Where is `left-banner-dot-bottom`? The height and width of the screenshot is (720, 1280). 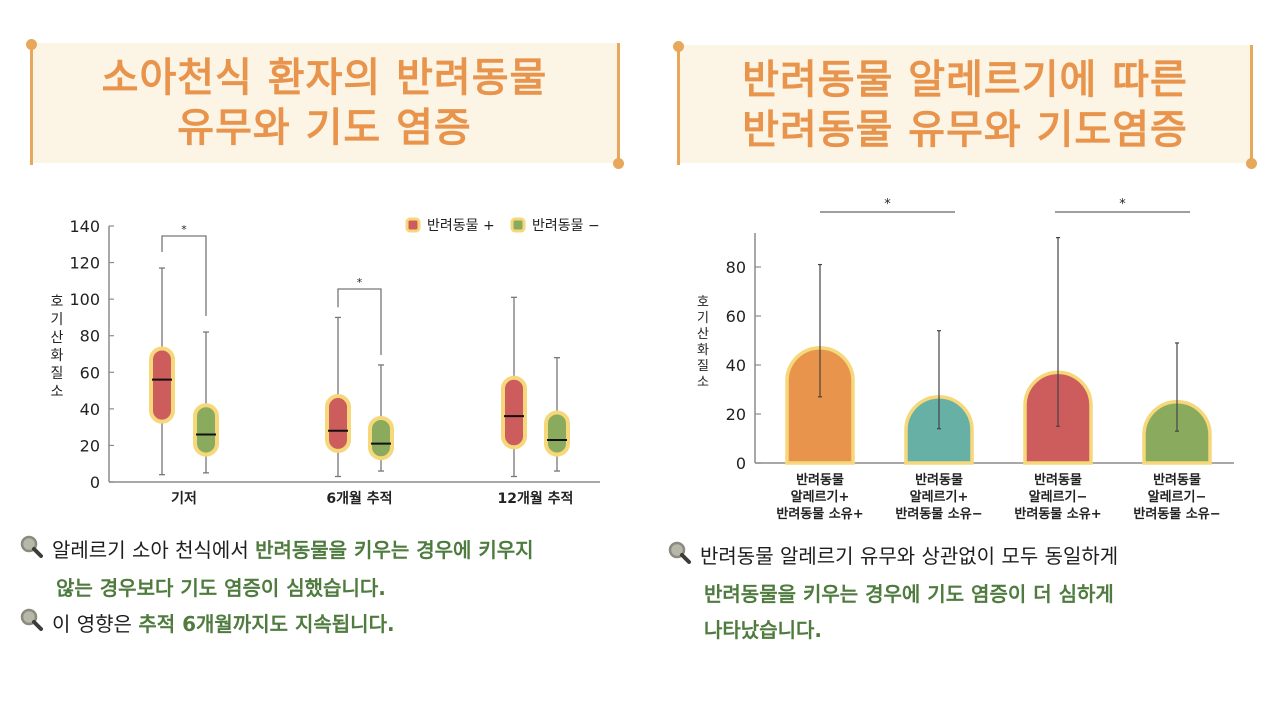
left-banner-dot-bottom is located at coordinates (618, 163).